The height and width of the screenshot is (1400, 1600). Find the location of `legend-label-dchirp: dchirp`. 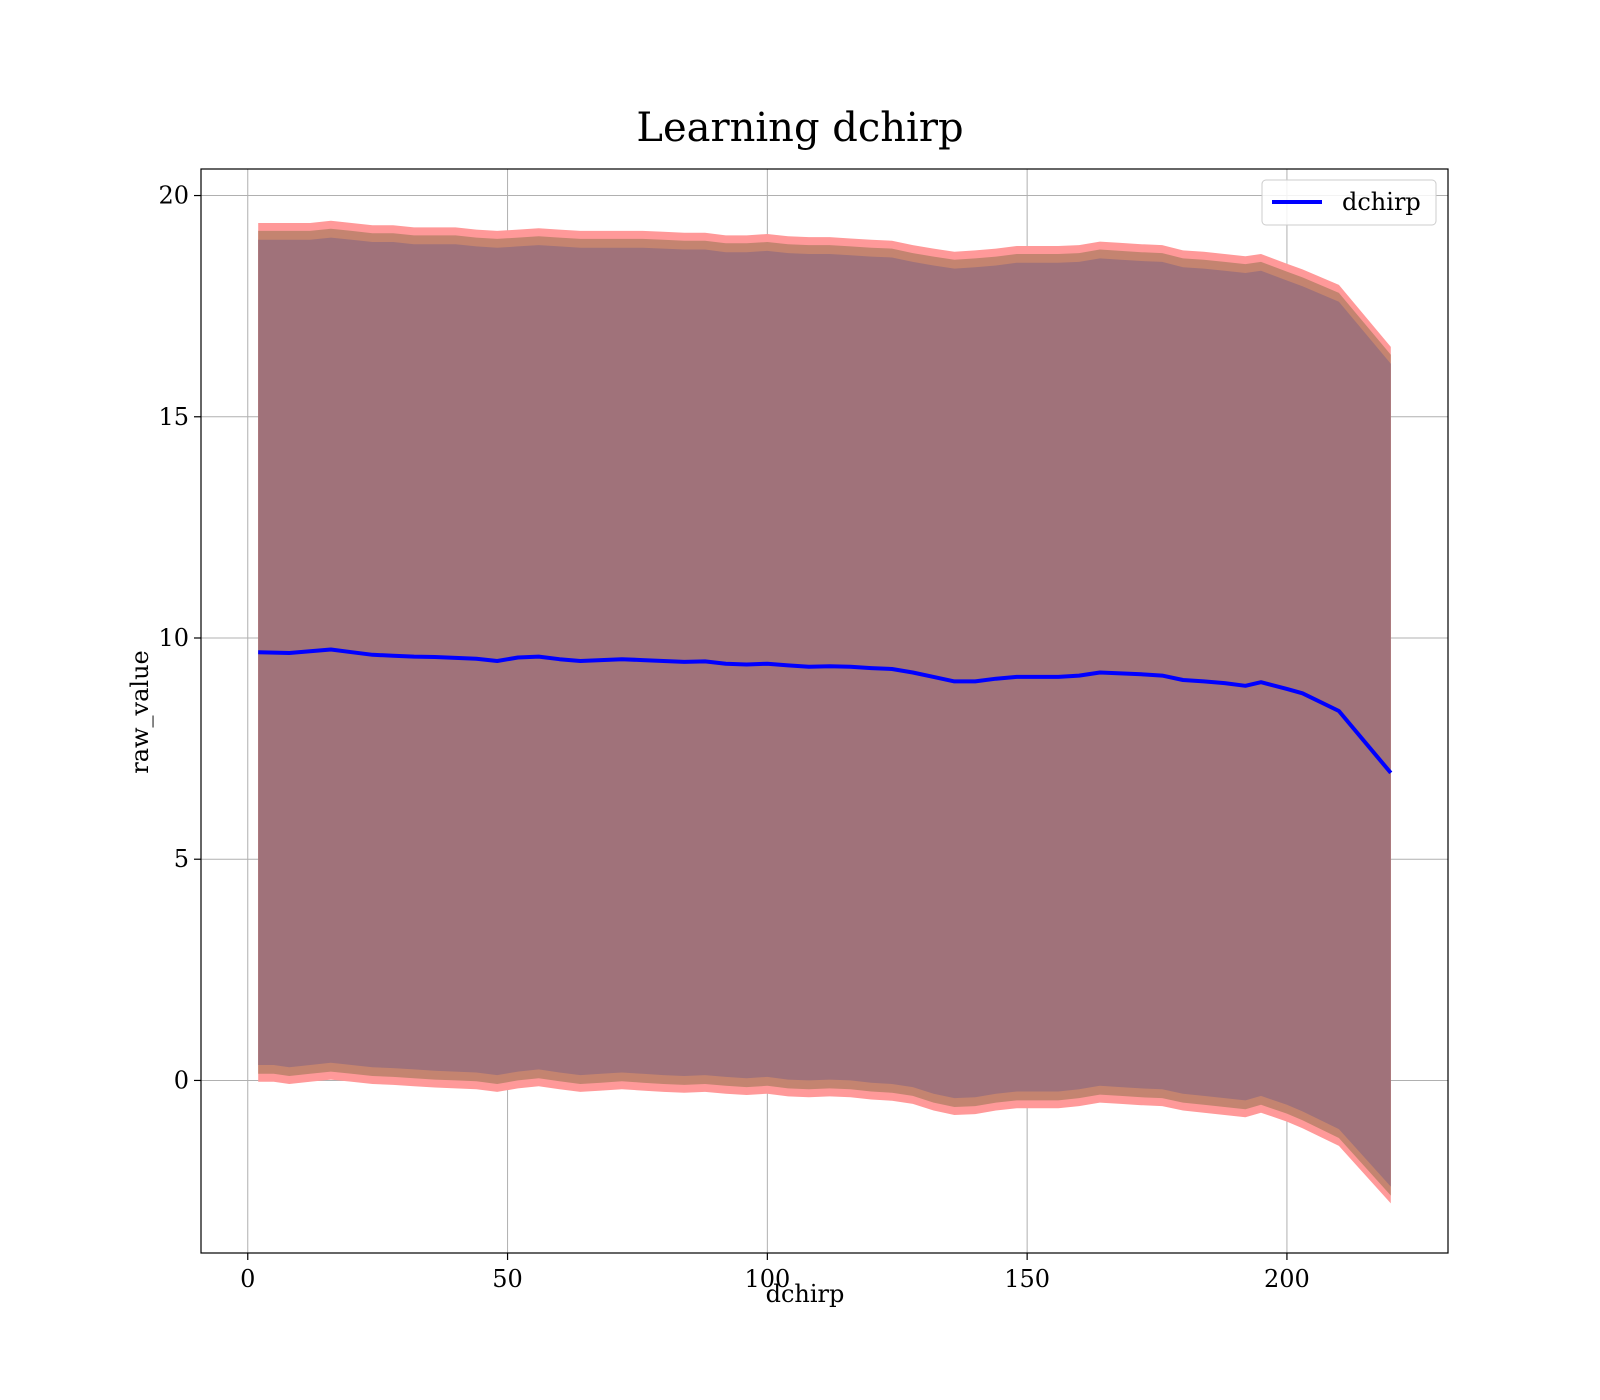

legend-label-dchirp: dchirp is located at coordinates (1381, 202).